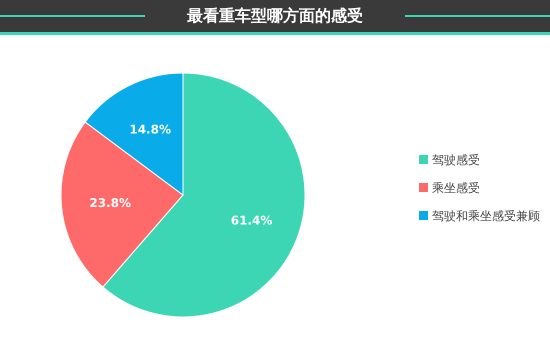  Describe the element at coordinates (150, 129) in the screenshot. I see `data-label: 14.8%` at that location.